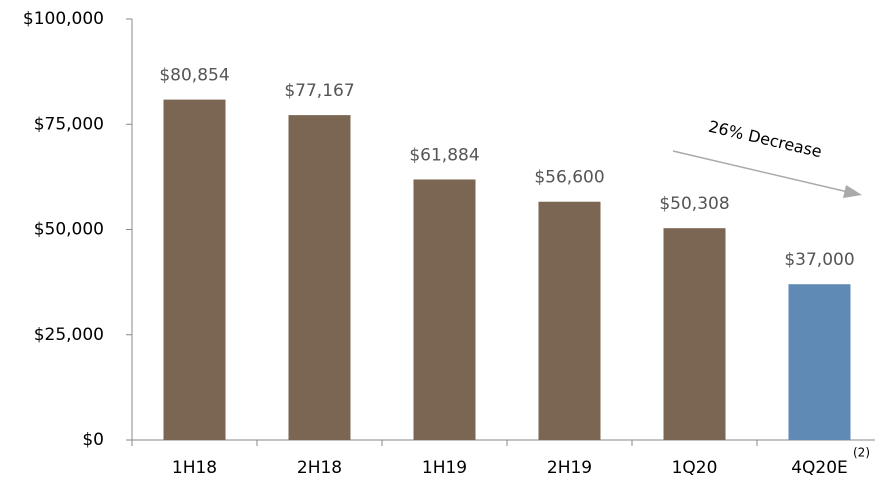 This screenshot has height=481, width=875. I want to click on value-label: $80,854, so click(194, 76).